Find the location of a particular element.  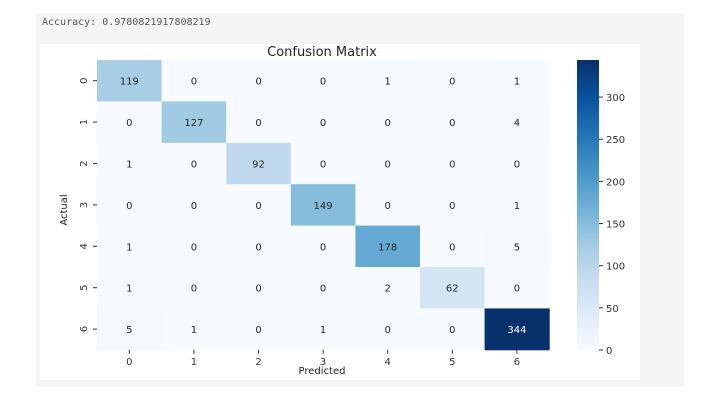

x-axis-label: Predicted is located at coordinates (322, 371).